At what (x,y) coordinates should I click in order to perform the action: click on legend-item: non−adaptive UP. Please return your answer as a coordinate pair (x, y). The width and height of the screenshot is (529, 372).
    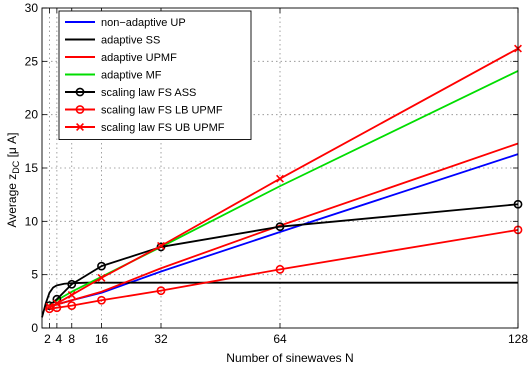
    Looking at the image, I should click on (125, 23).